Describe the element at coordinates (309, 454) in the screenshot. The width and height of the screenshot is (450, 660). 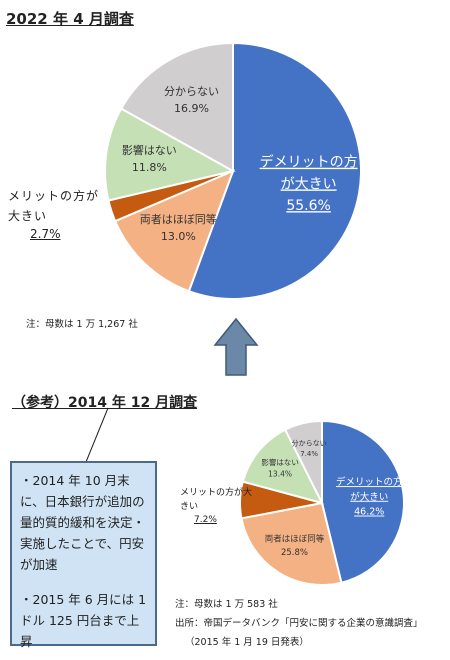
I see `slice-percent: 7.4%` at that location.